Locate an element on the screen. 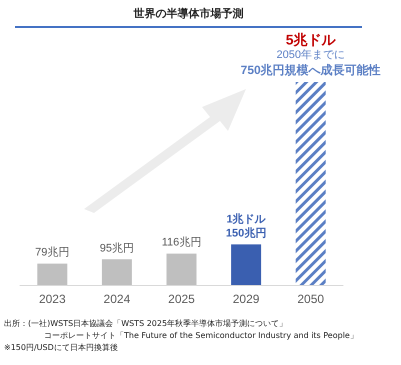 Image resolution: width=401 pixels, height=365 pixels. data-label: 79兆円 is located at coordinates (52, 252).